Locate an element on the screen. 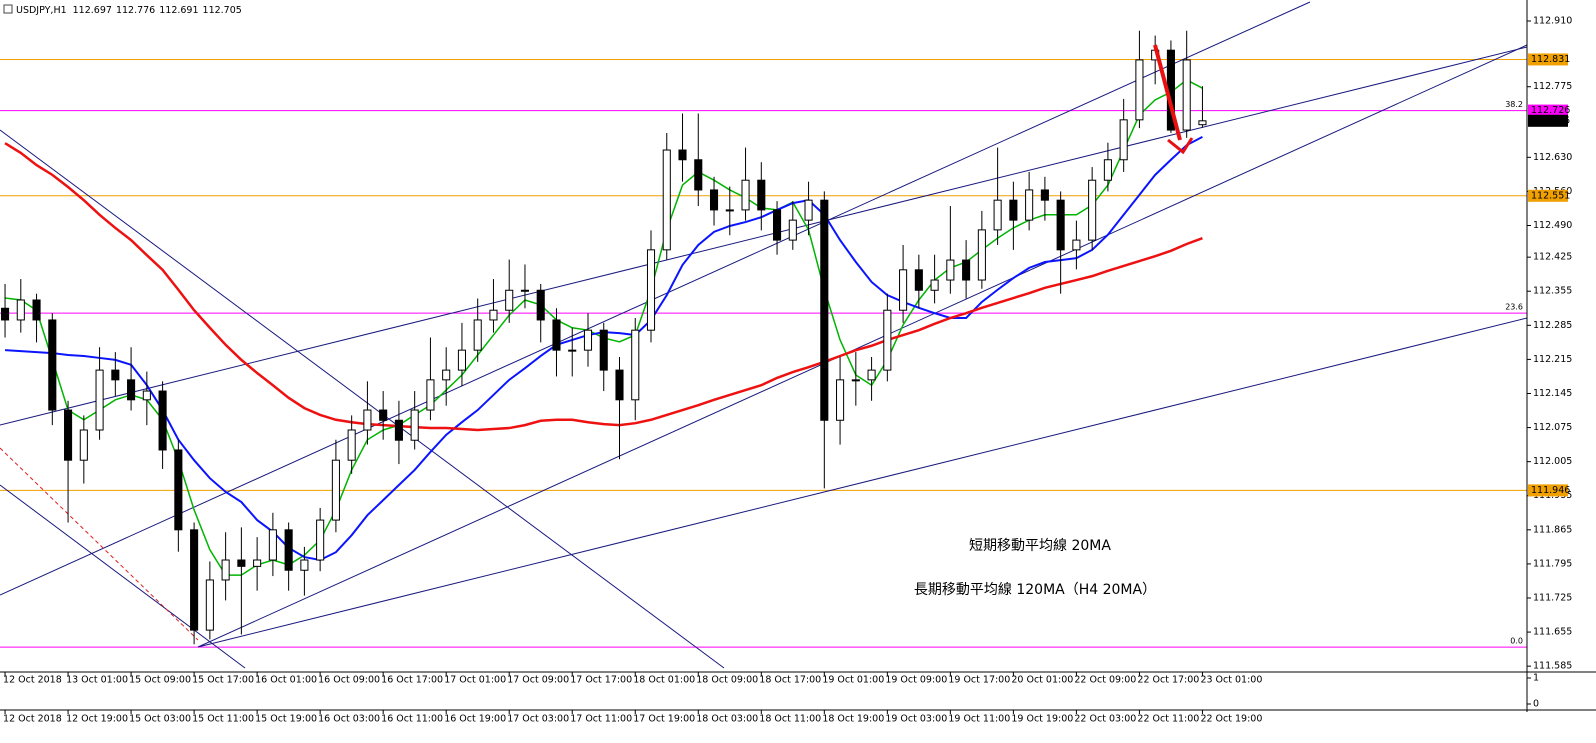  sub-y-tick-label: 1 is located at coordinates (1536, 678).